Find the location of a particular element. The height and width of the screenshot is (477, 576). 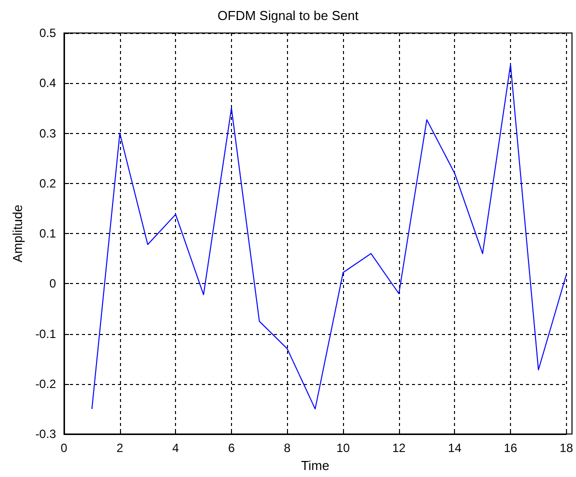

x-tick-label: 0 is located at coordinates (64, 448).